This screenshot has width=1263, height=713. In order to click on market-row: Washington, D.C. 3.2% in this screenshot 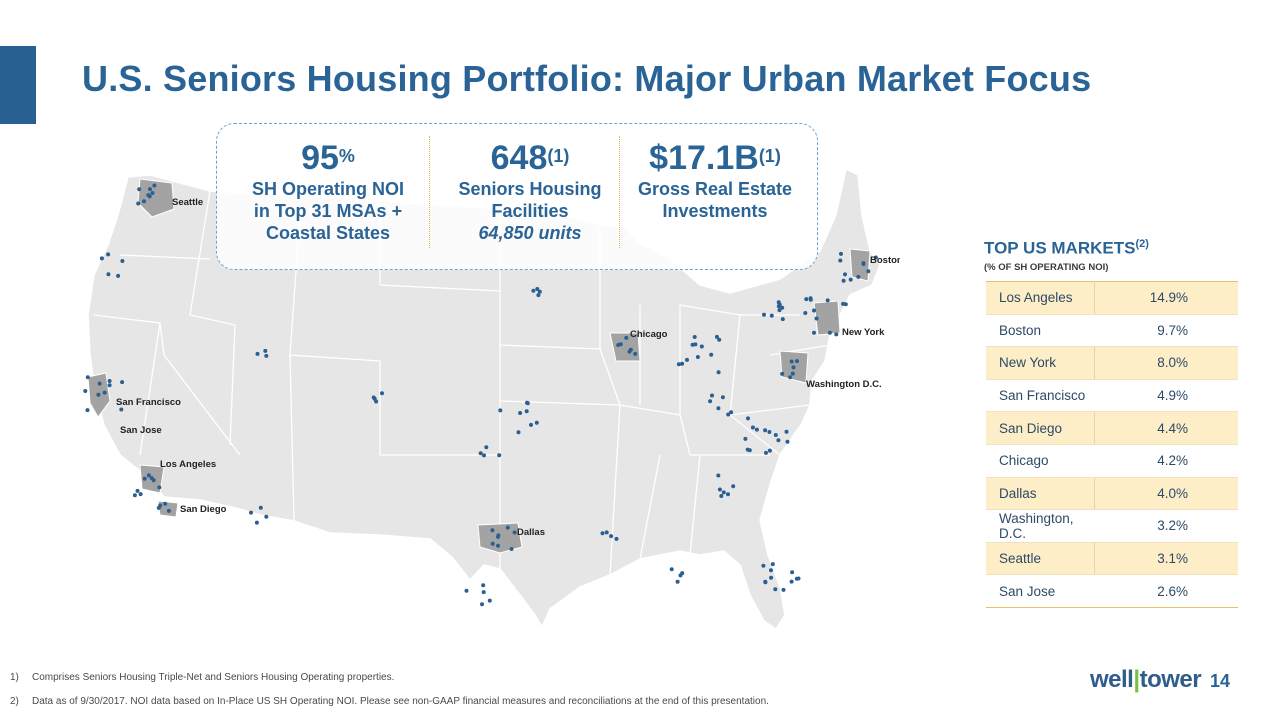, I will do `click(1112, 526)`.